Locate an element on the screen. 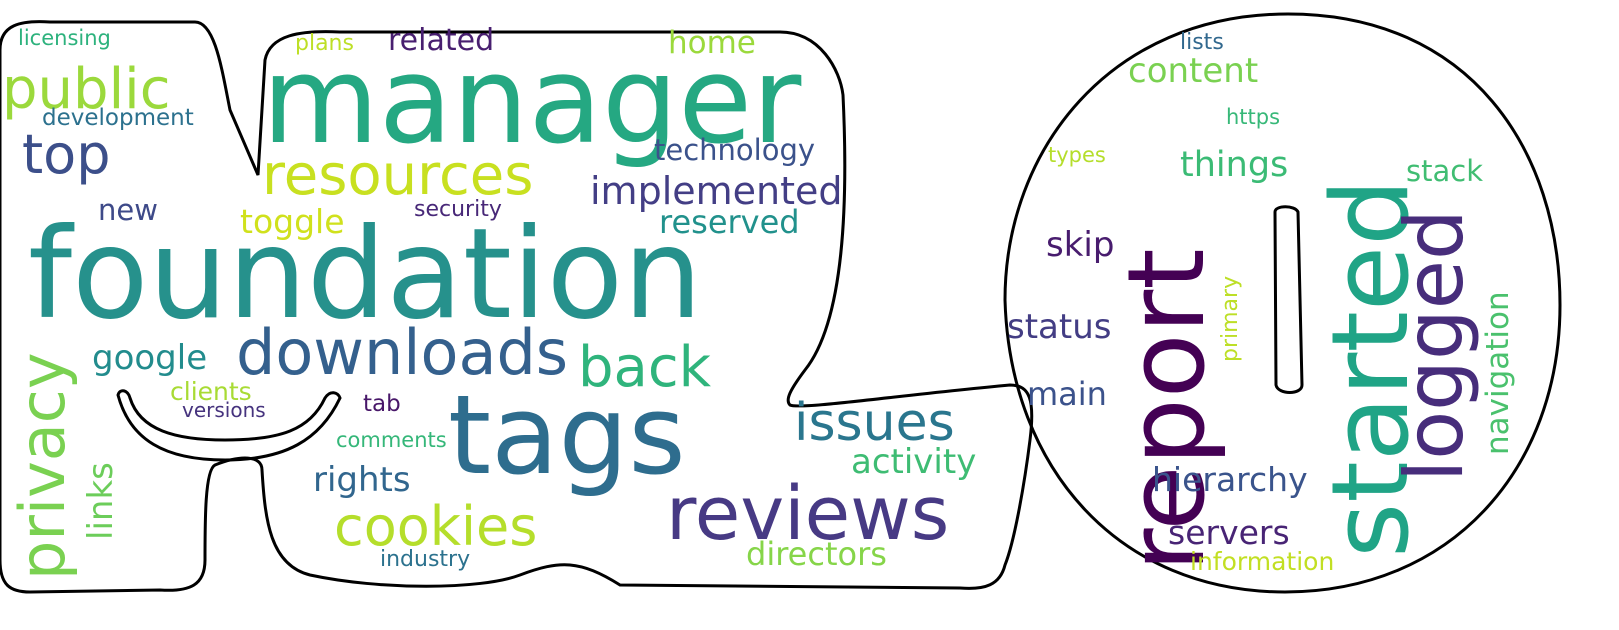  word-tab: tab is located at coordinates (382, 404).